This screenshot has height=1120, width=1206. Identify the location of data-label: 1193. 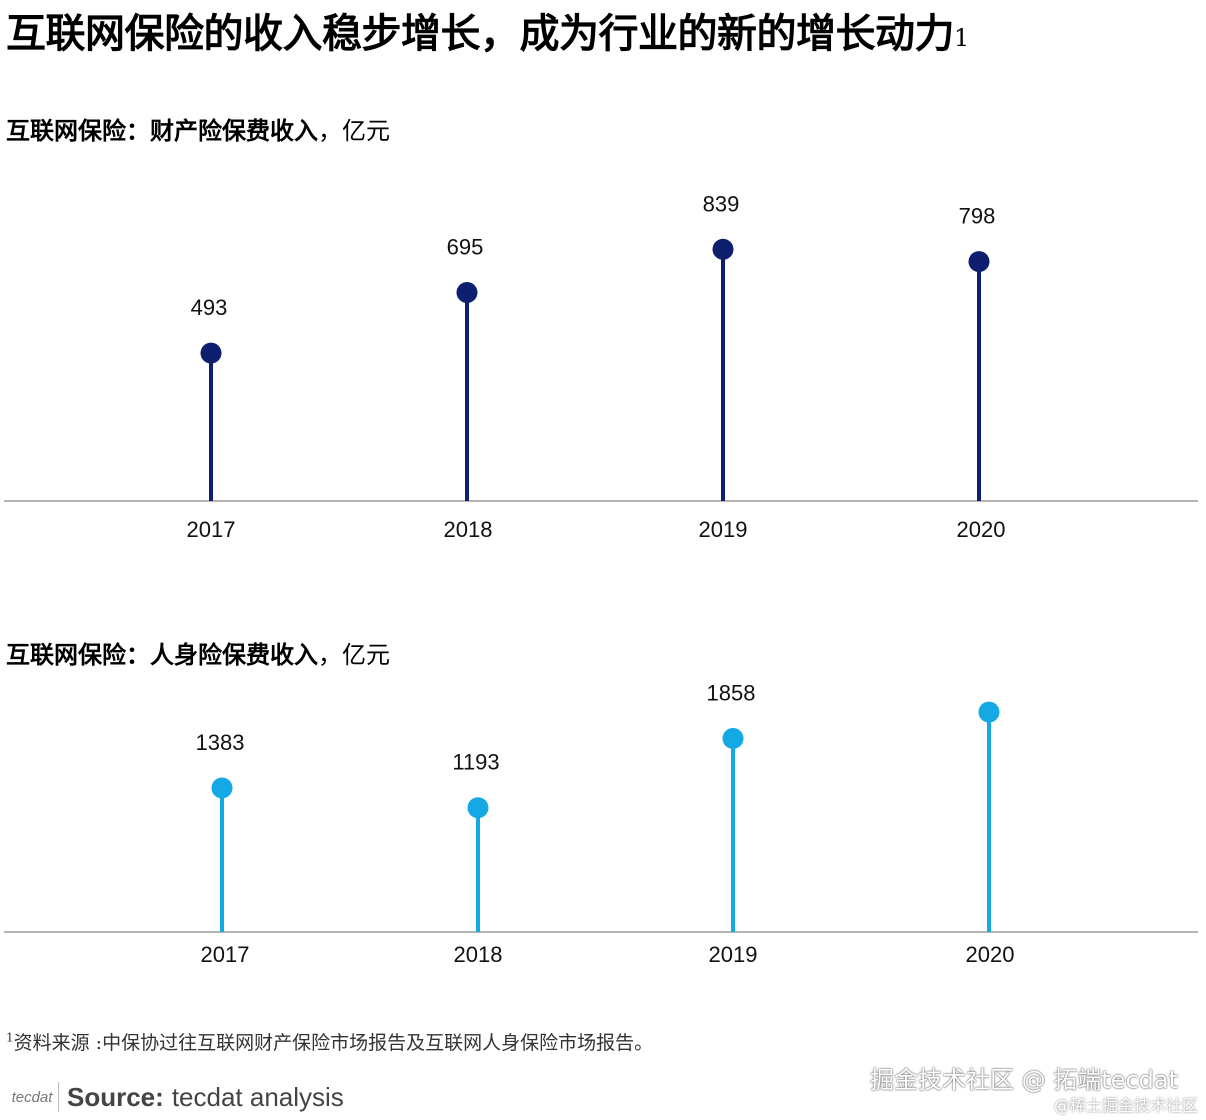
(475, 762).